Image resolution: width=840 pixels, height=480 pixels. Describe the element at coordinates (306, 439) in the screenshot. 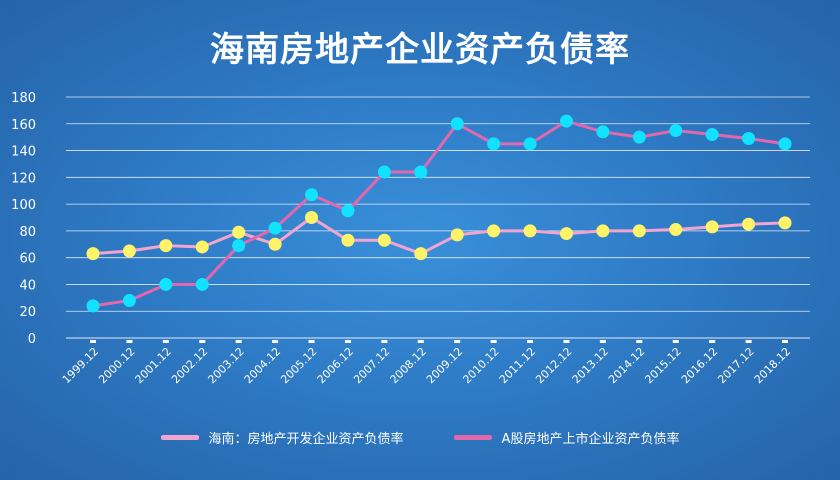

I see `legend-label-hainan: 海南：房地产开发企业资产负债率` at that location.